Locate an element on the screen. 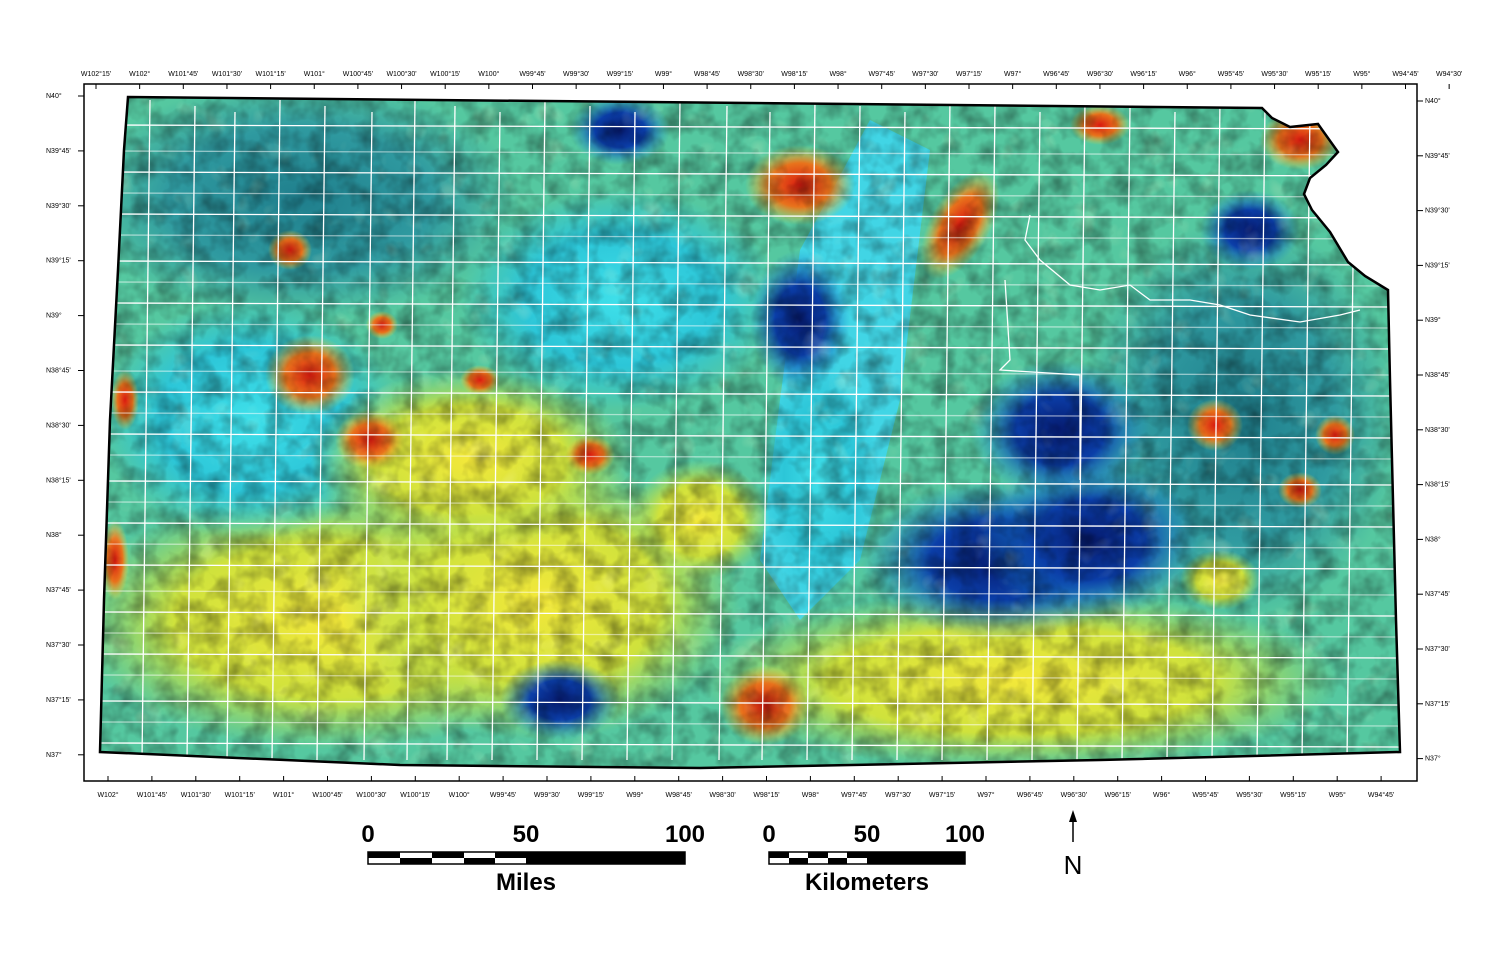  right-lat-label: N39° is located at coordinates (1433, 320).